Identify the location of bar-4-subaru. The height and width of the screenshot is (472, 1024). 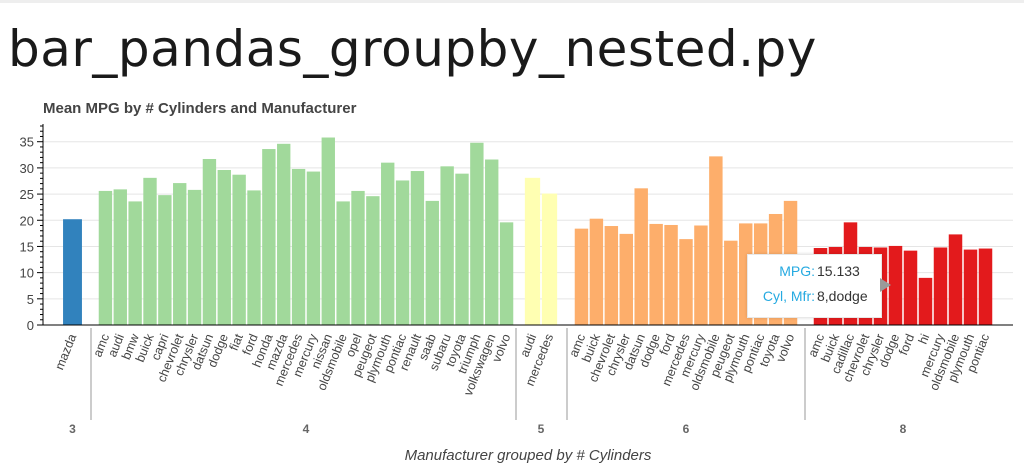
(447, 245).